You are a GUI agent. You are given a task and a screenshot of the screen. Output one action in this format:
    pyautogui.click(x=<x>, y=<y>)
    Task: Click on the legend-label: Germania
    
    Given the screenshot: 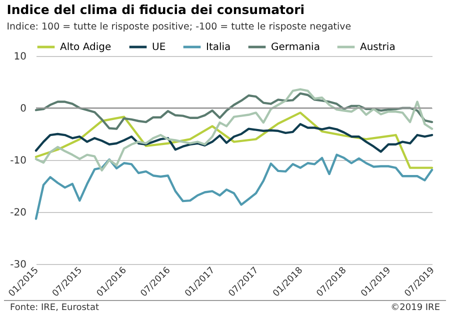 What is the action you would take?
    pyautogui.click(x=295, y=47)
    